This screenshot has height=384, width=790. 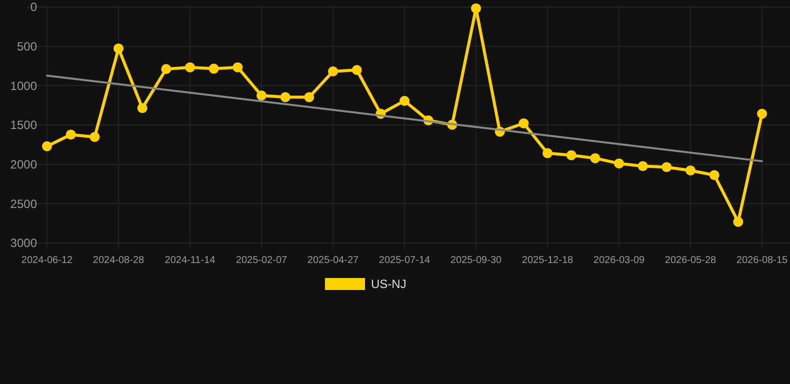 What do you see at coordinates (24, 203) in the screenshot?
I see `y-tick-label: 2500` at bounding box center [24, 203].